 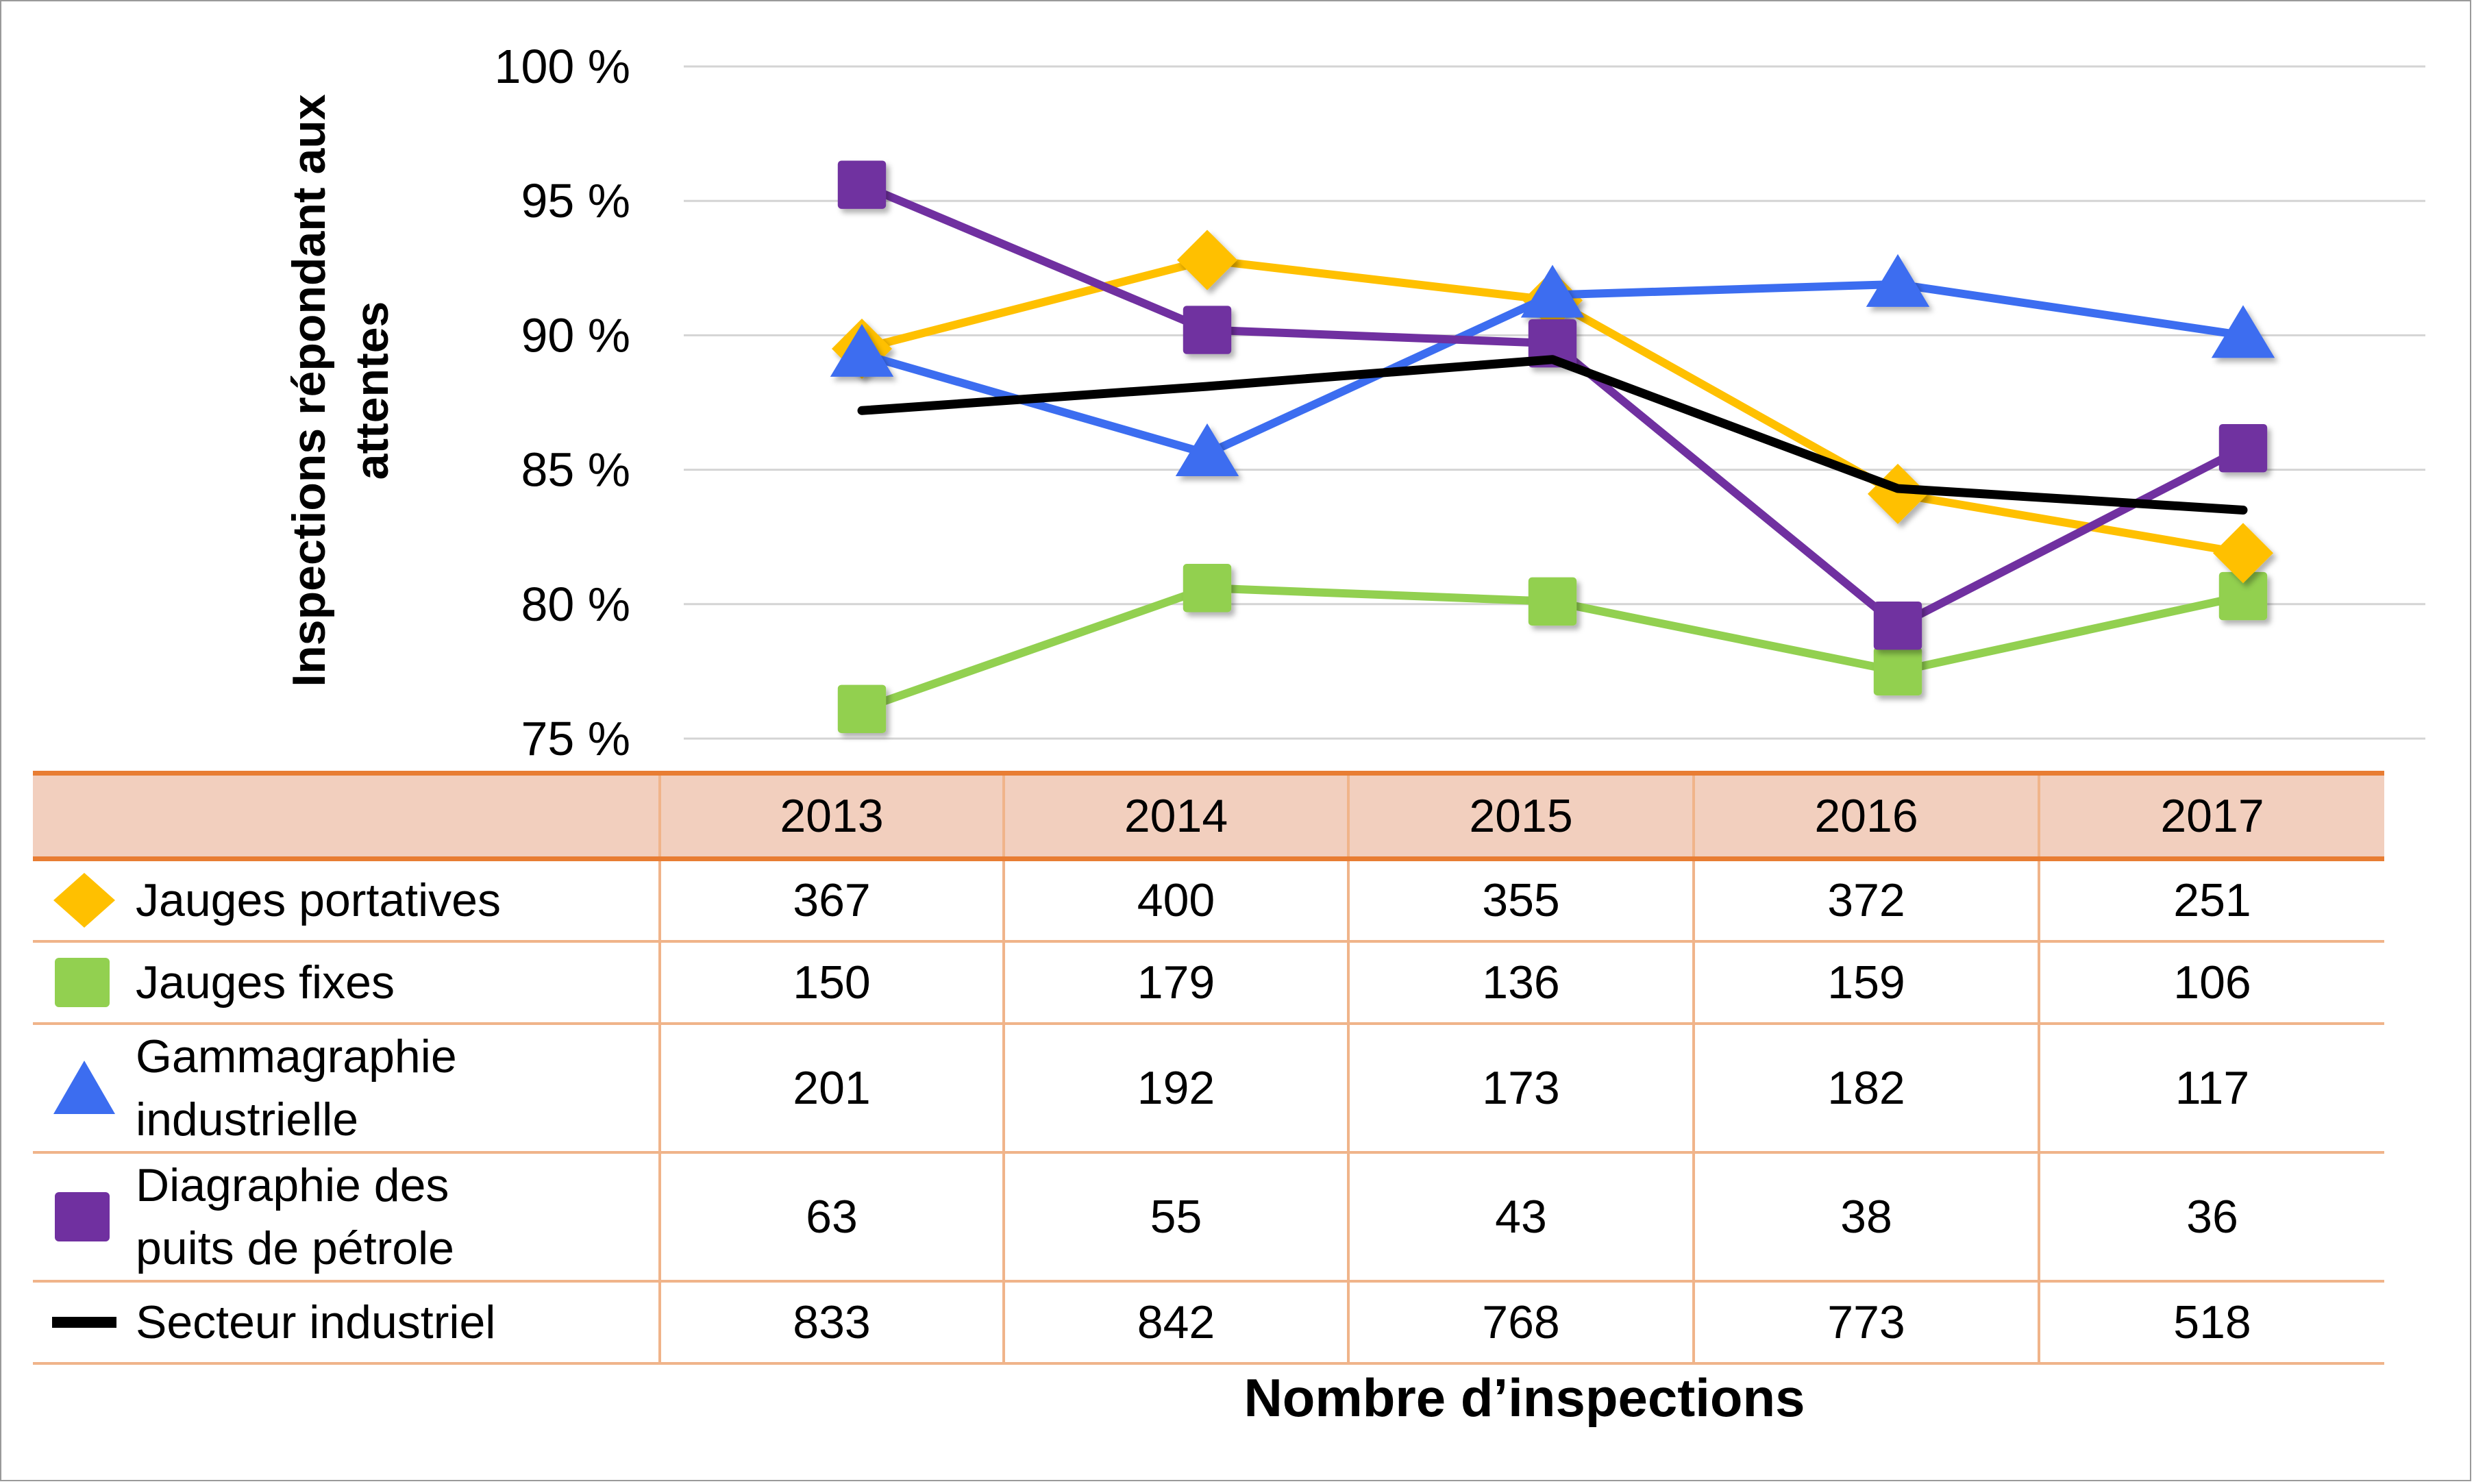 I want to click on inspection-count: 355, so click(x=1521, y=900).